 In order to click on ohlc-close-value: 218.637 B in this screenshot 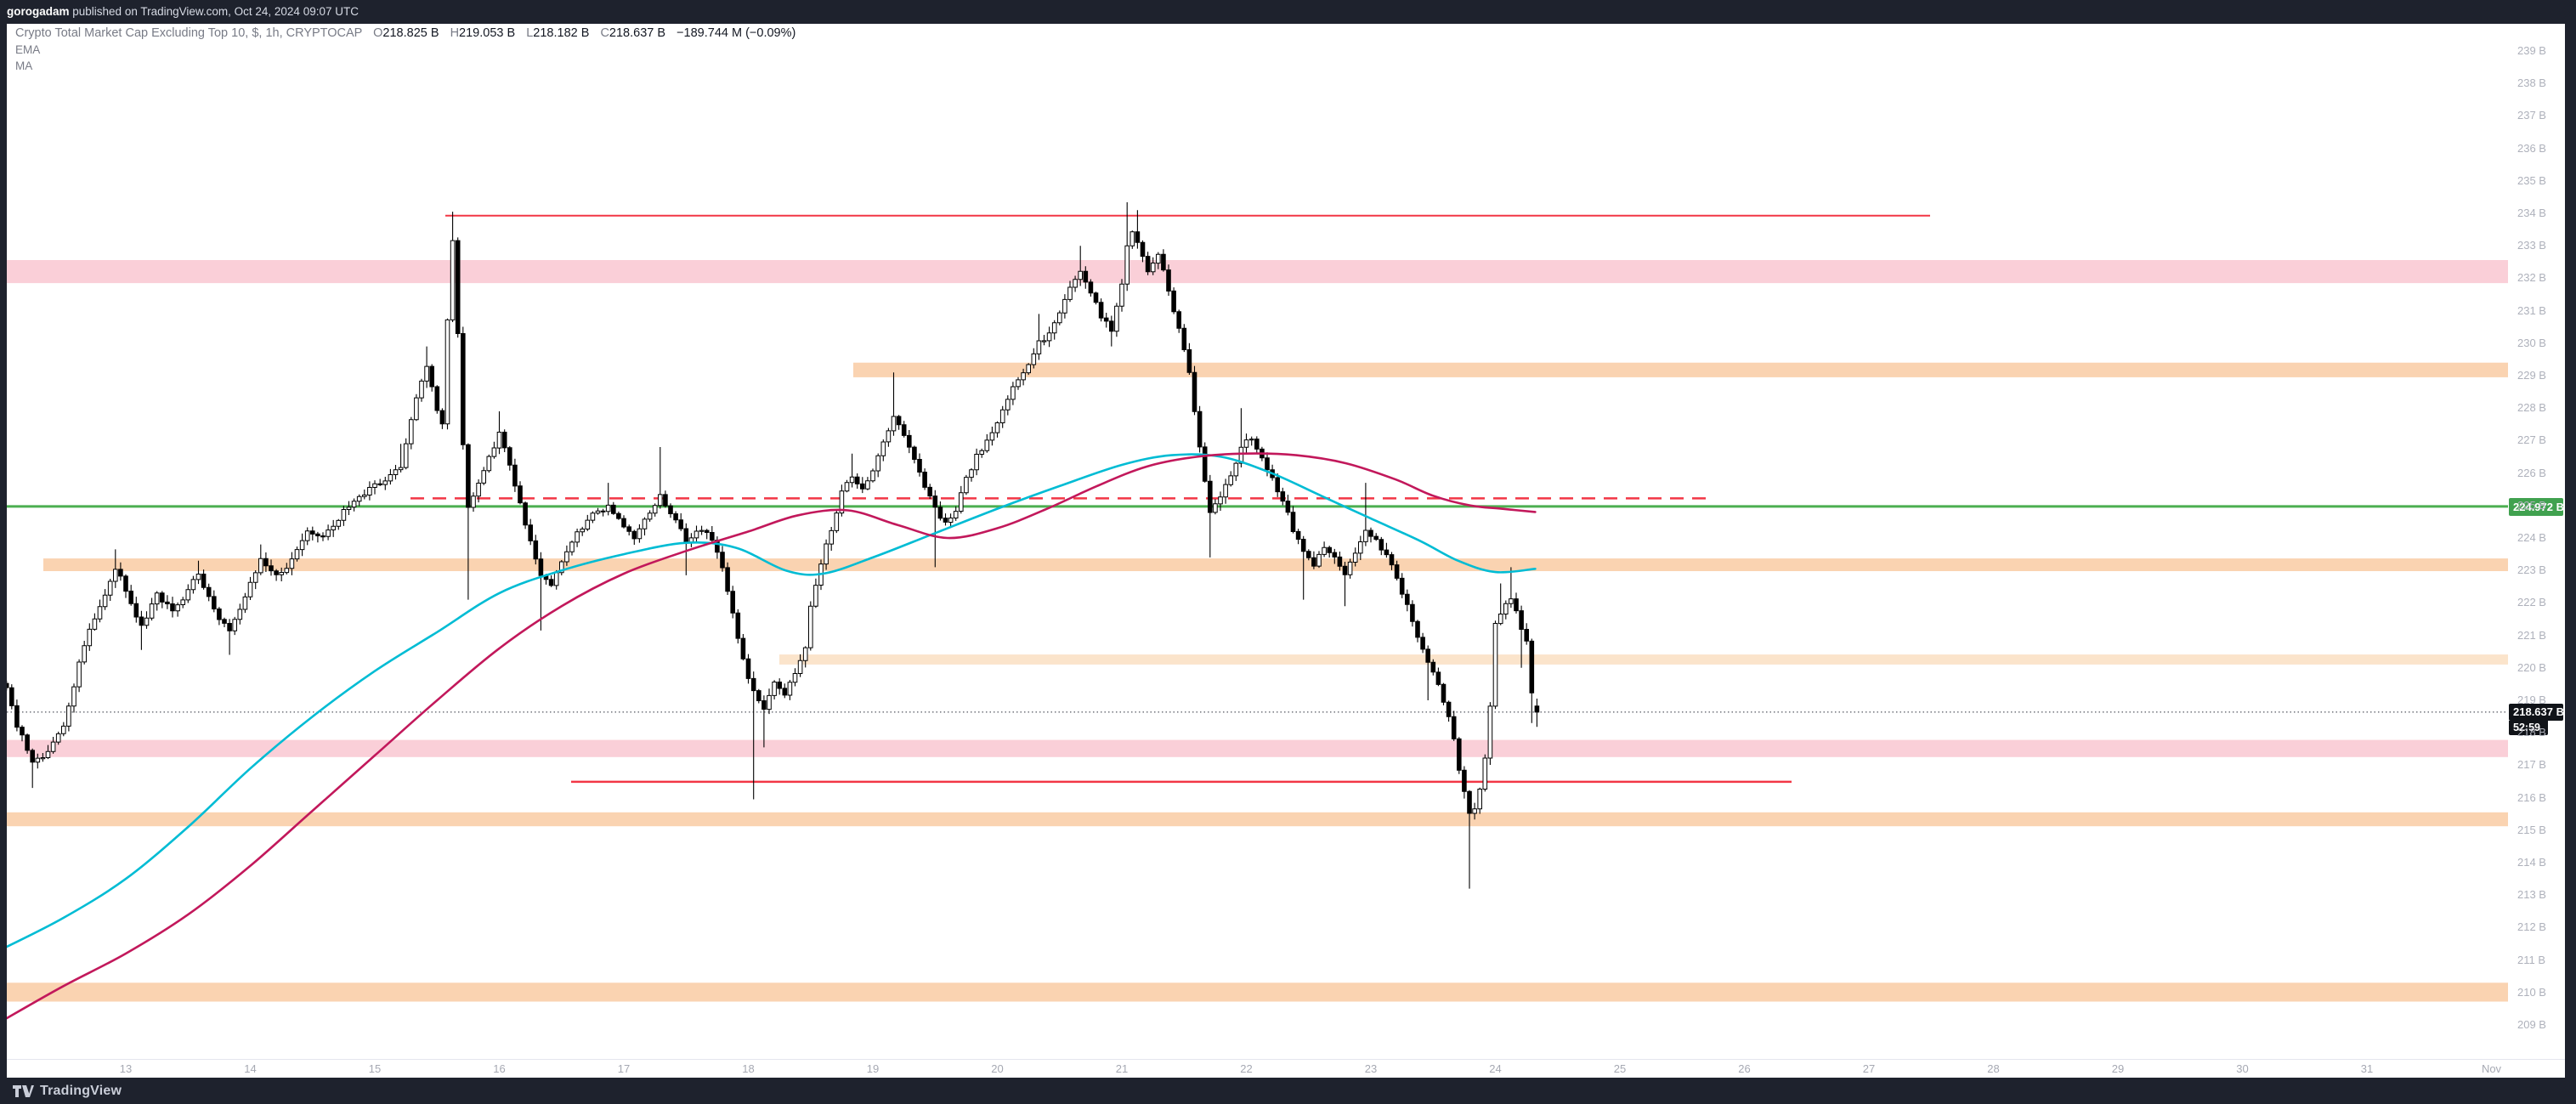, I will do `click(637, 33)`.